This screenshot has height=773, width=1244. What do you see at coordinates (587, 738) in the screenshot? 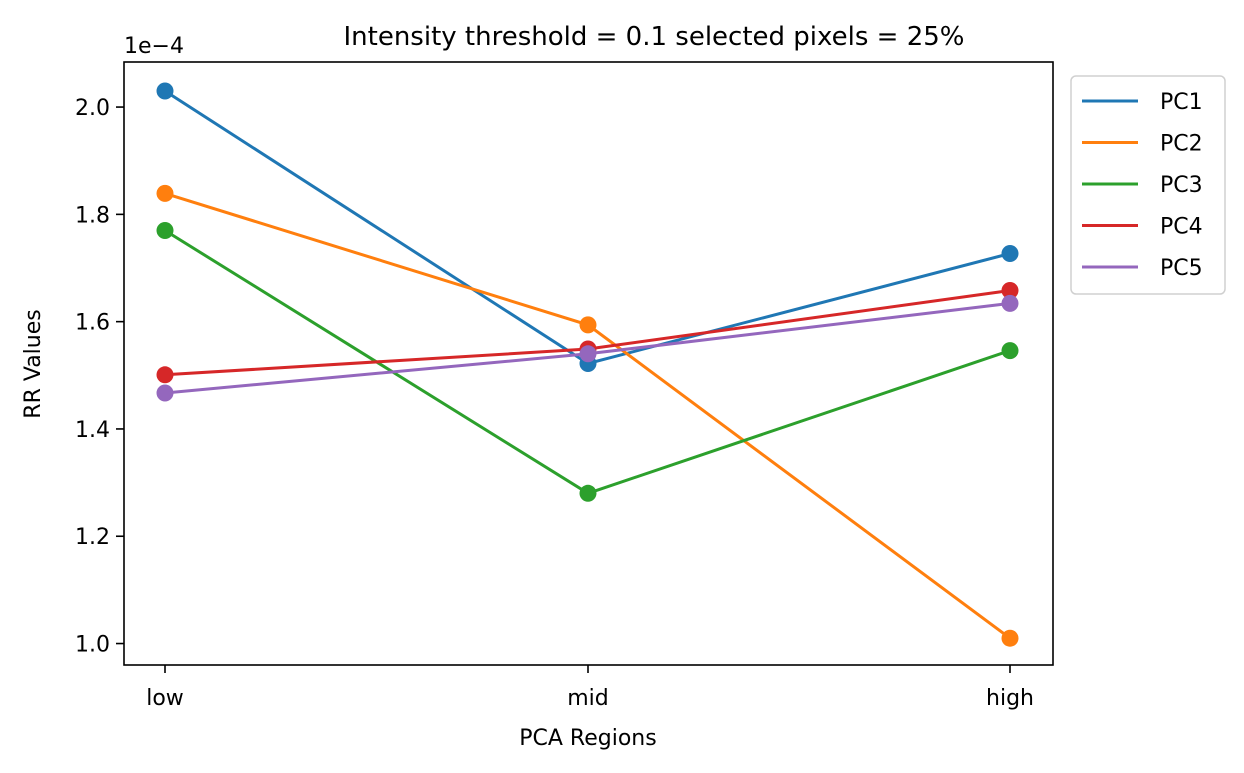
I see `x-axis-label: PCA Regions` at bounding box center [587, 738].